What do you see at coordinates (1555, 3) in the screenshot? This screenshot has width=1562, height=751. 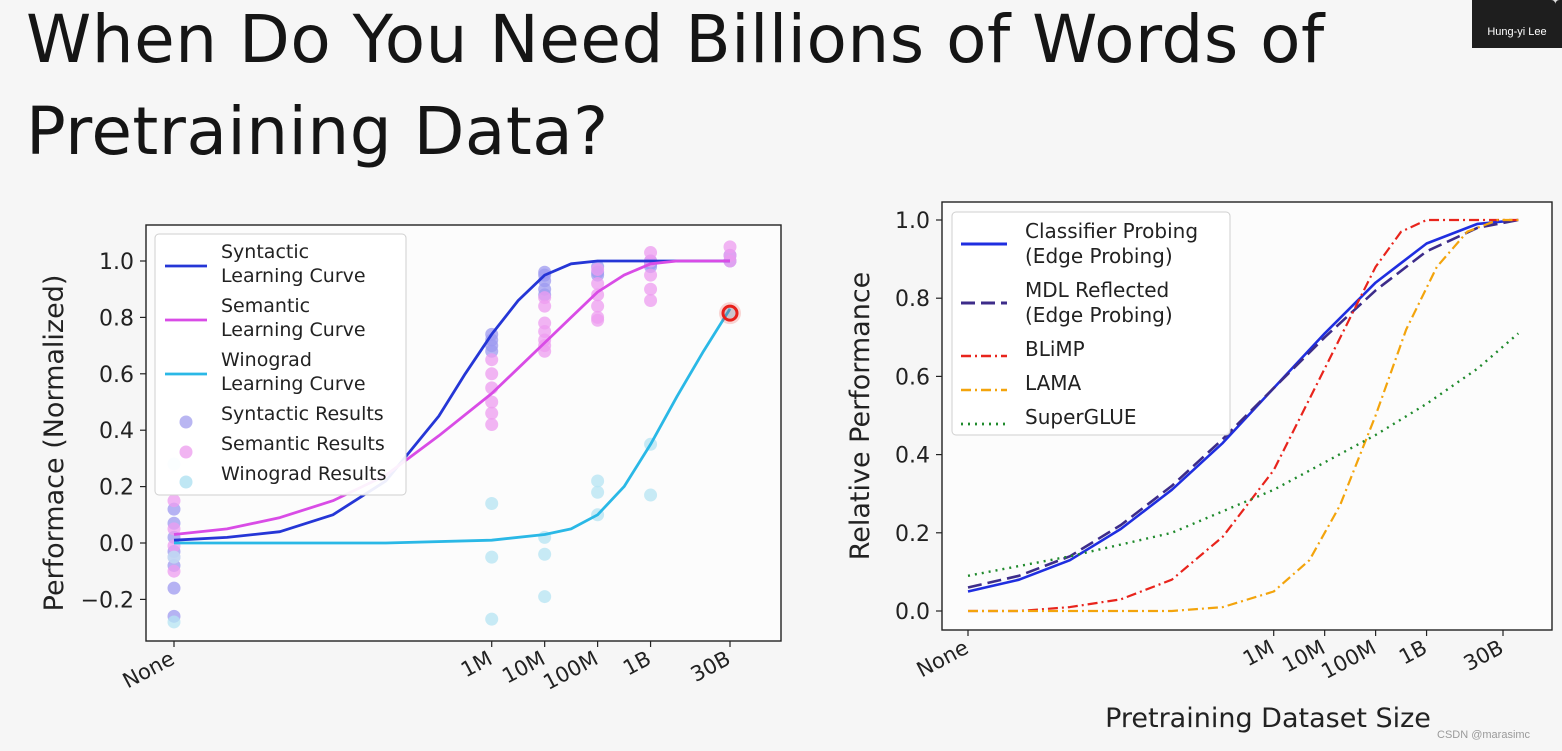 I see `webcam-top-glyph: ✦` at bounding box center [1555, 3].